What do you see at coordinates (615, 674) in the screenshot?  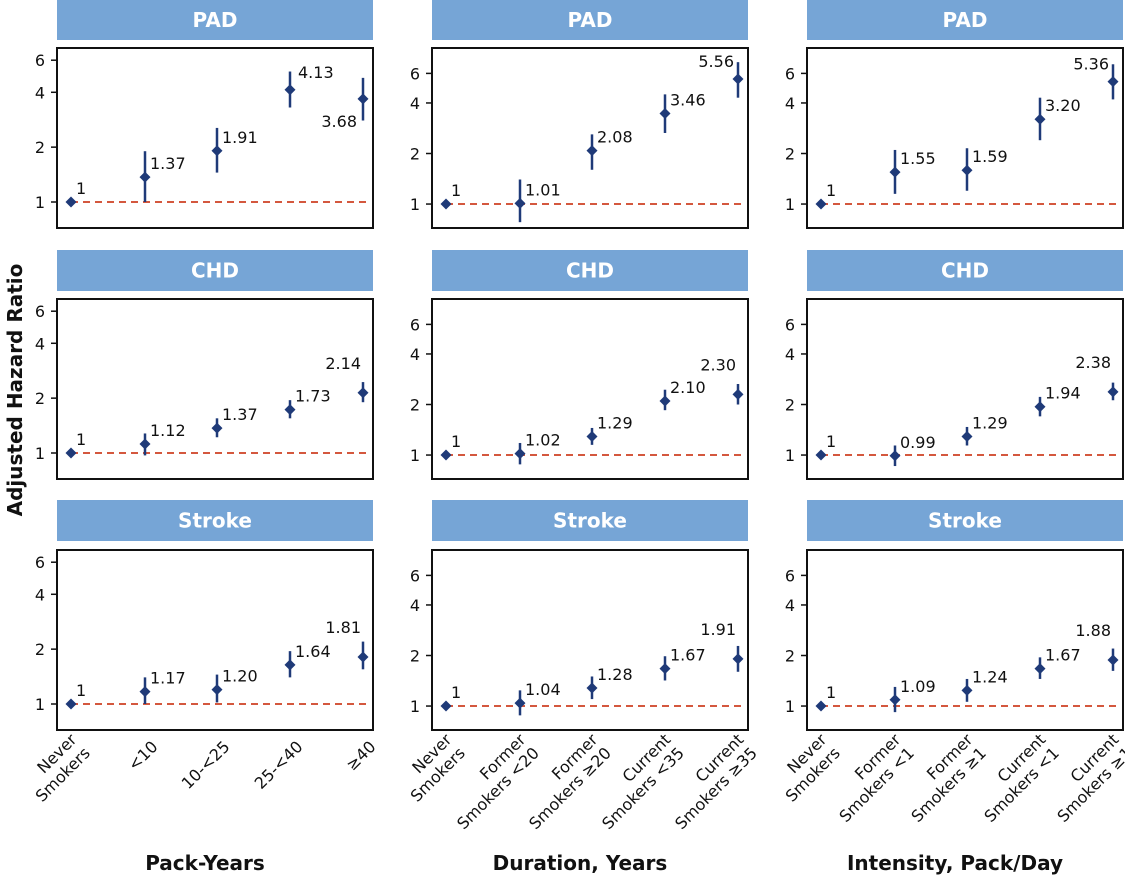 I see `data-label: 1.28` at bounding box center [615, 674].